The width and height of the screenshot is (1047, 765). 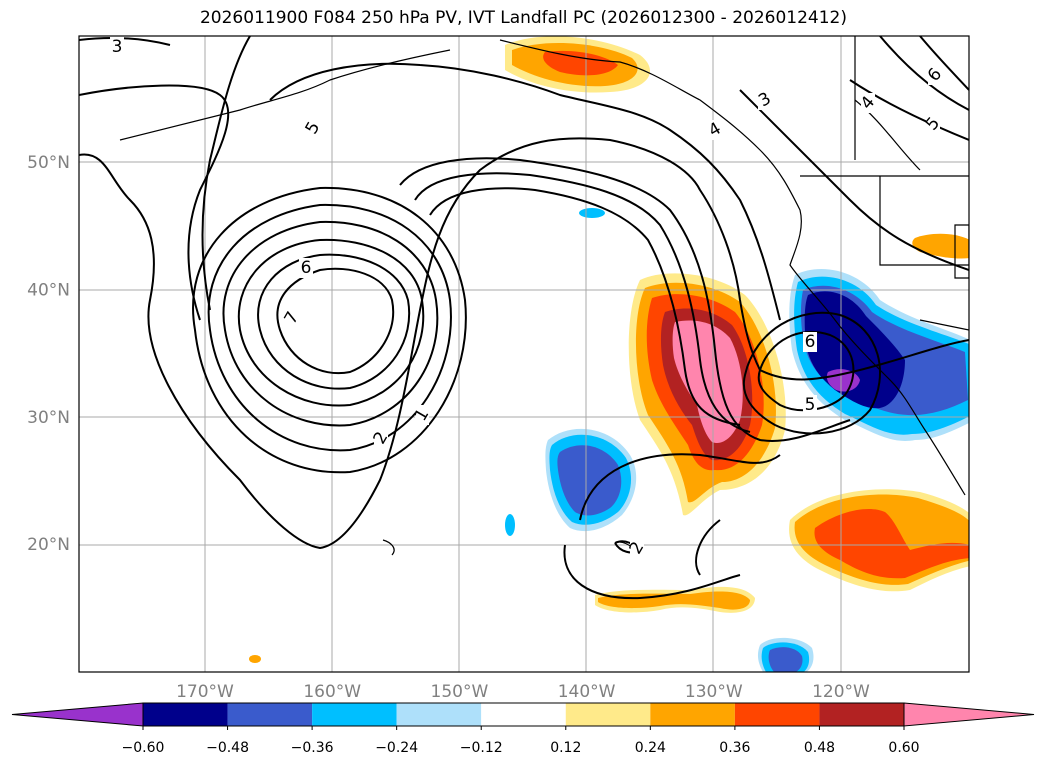 What do you see at coordinates (734, 748) in the screenshot?
I see `colorbar-tick-label: 0.36` at bounding box center [734, 748].